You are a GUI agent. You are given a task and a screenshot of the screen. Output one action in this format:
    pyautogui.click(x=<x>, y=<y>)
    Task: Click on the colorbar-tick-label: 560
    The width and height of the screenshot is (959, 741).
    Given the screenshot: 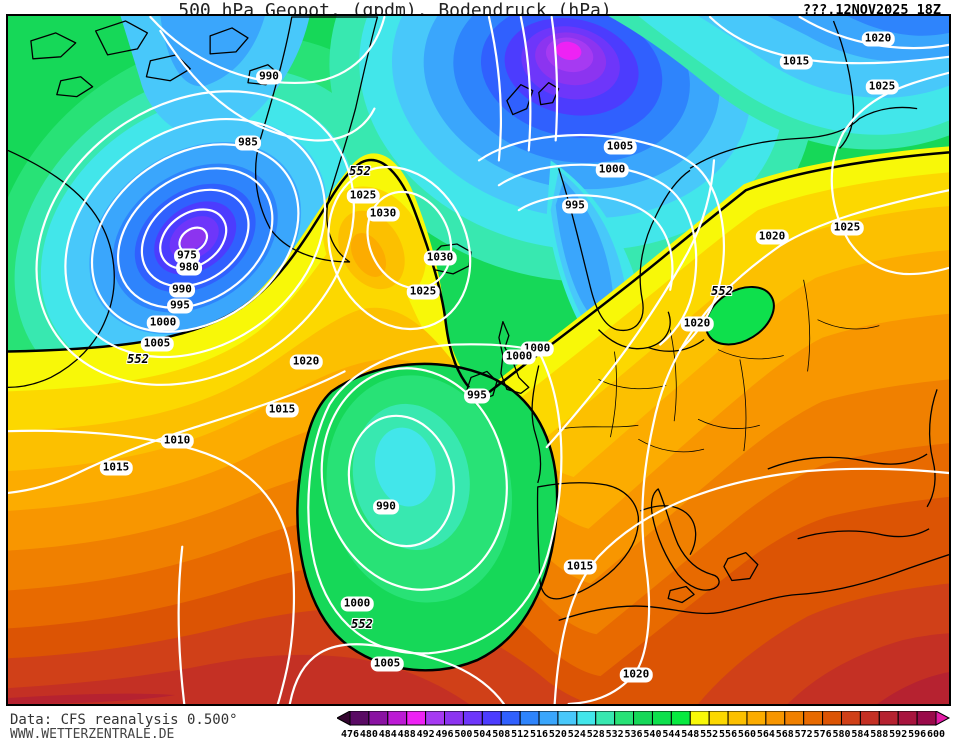 What is the action you would take?
    pyautogui.click(x=747, y=734)
    